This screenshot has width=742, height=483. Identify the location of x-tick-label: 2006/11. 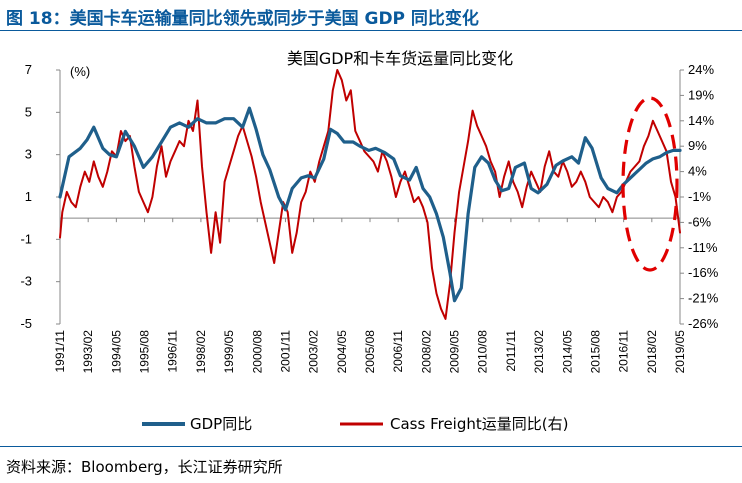
(398, 351).